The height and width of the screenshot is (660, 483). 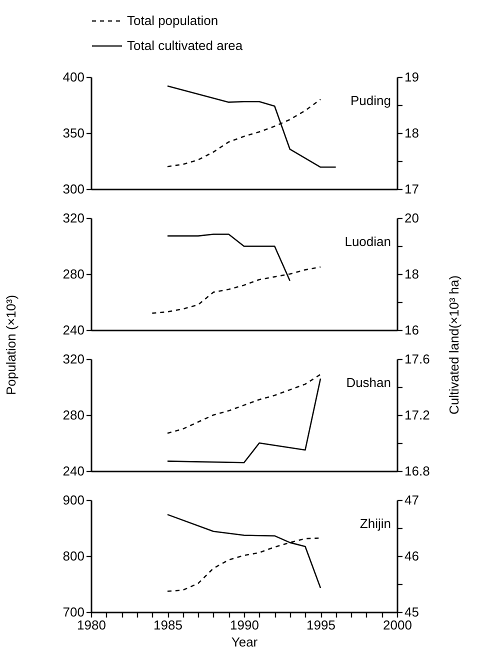 I want to click on y2-tick-label: 17.2, so click(x=417, y=415).